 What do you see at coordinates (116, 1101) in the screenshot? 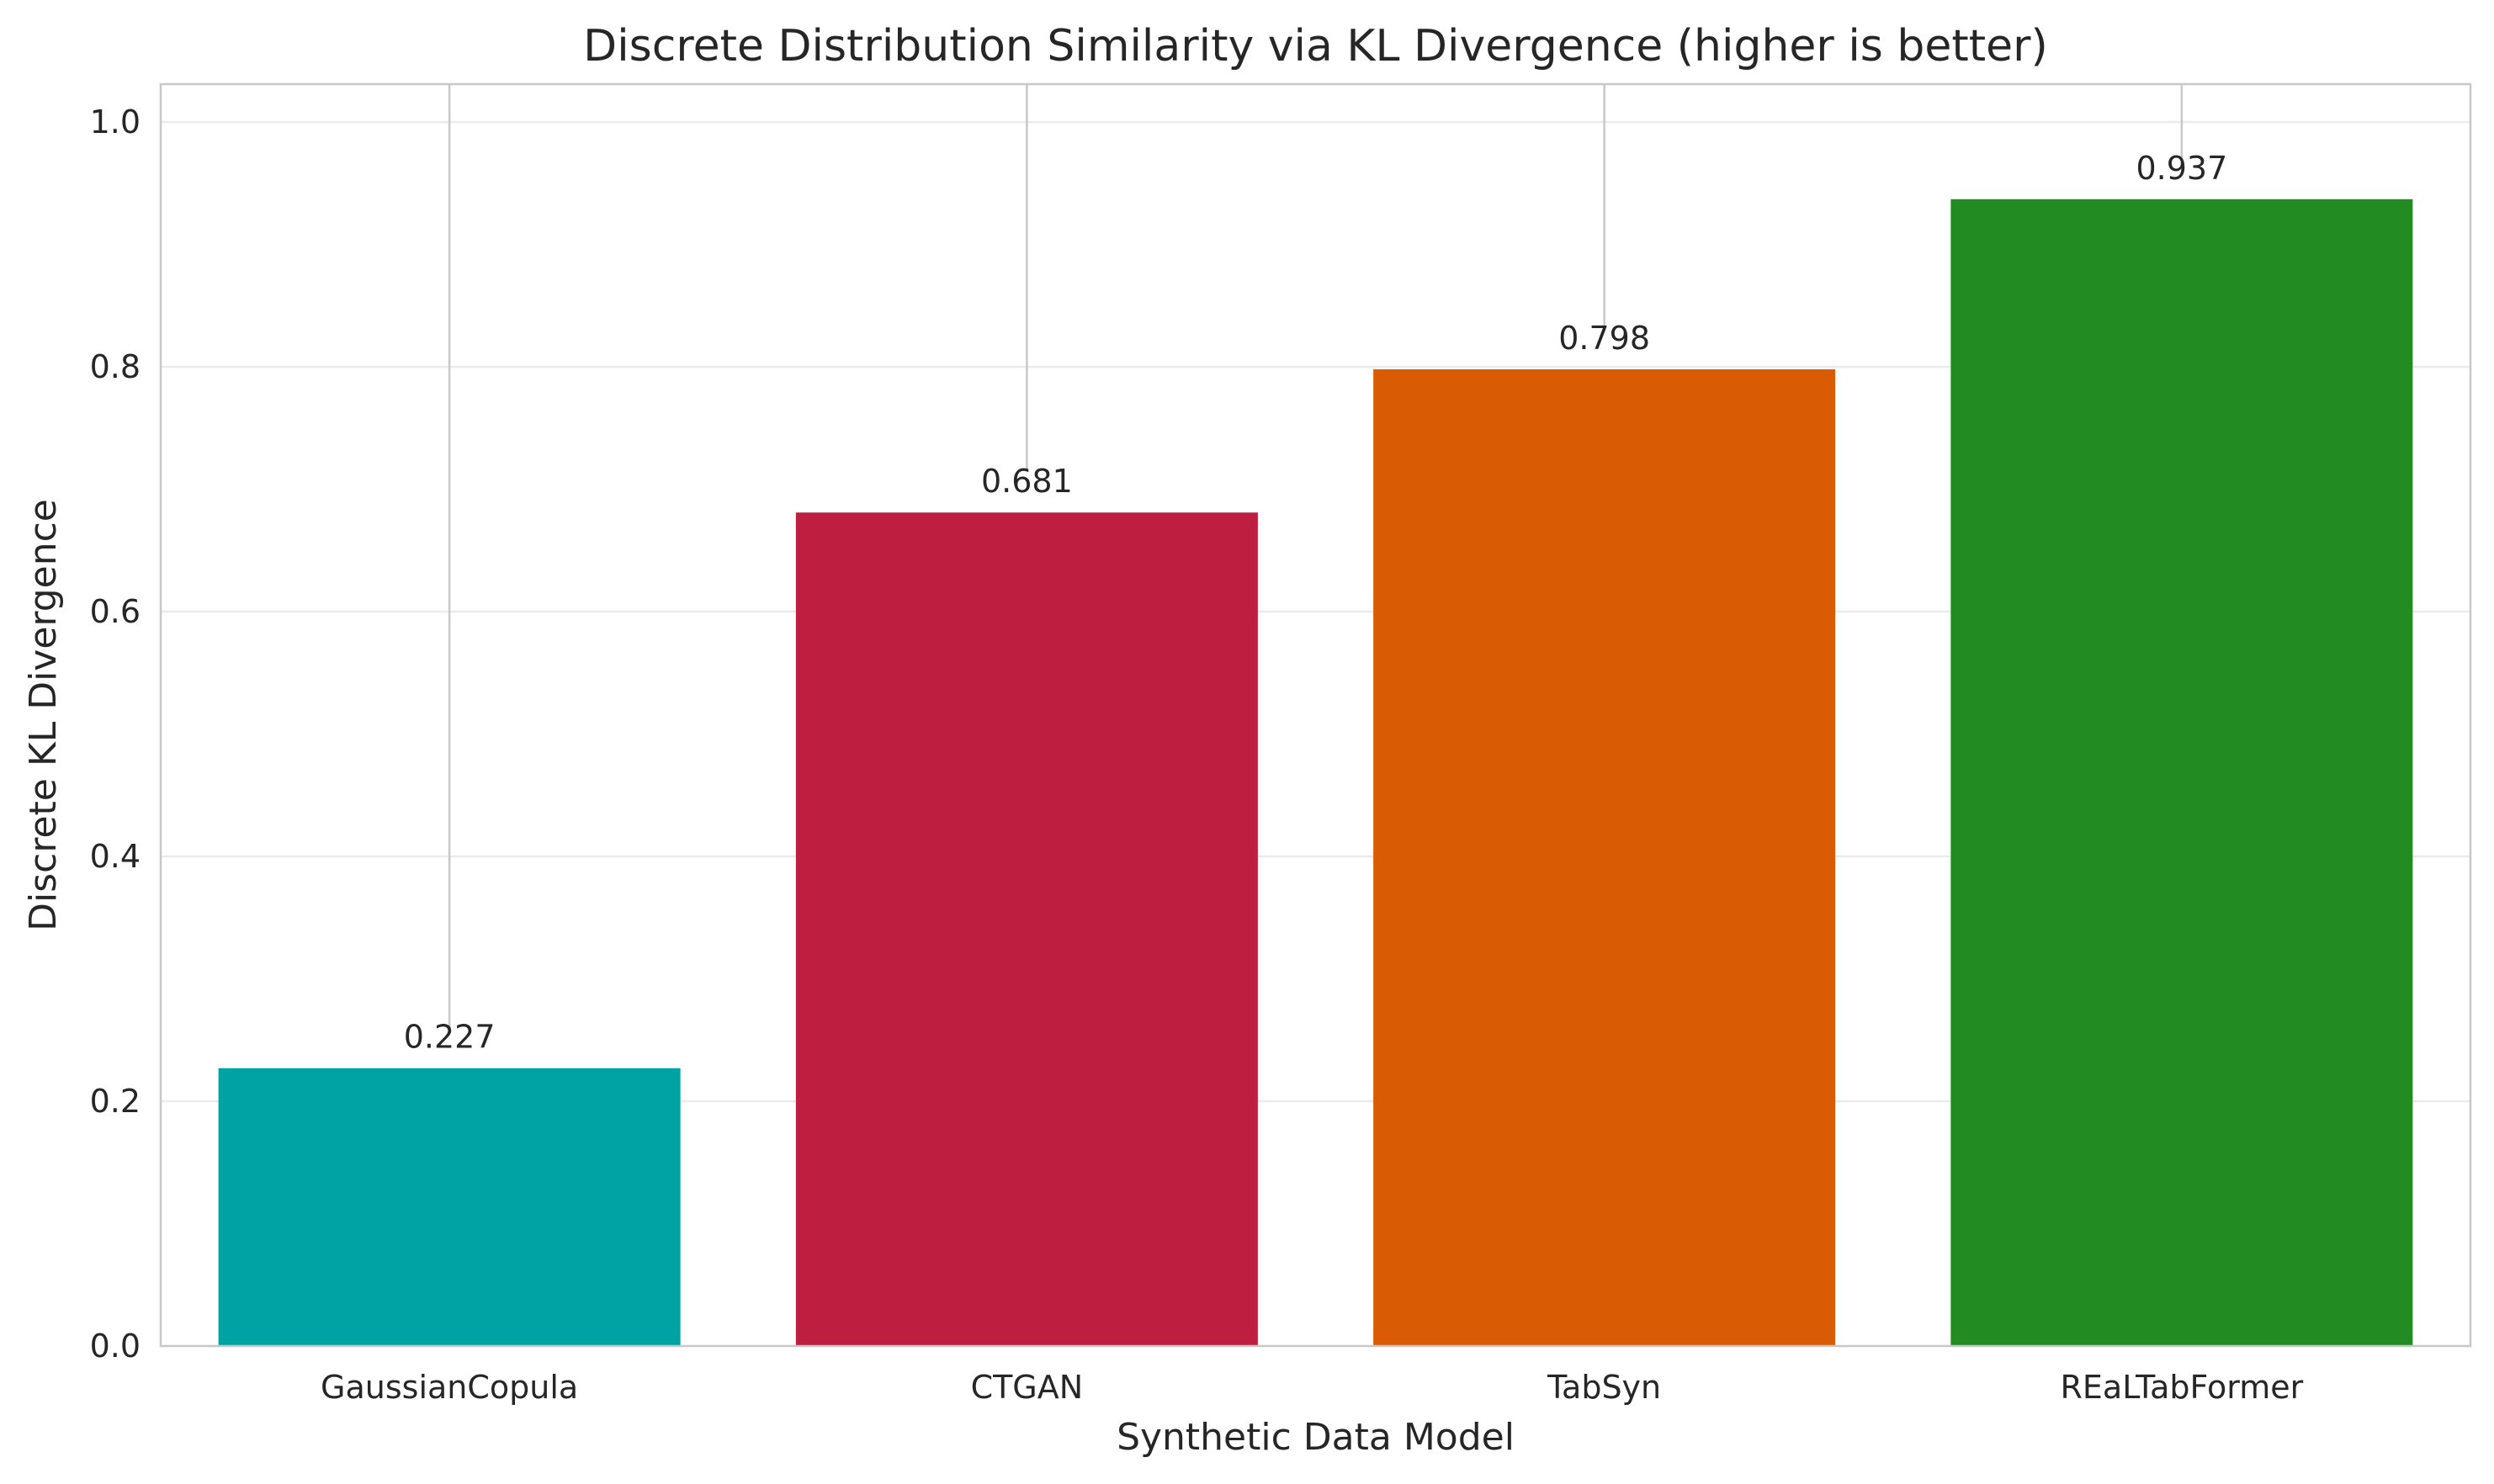
I see `y-tick-label: 0.2` at bounding box center [116, 1101].